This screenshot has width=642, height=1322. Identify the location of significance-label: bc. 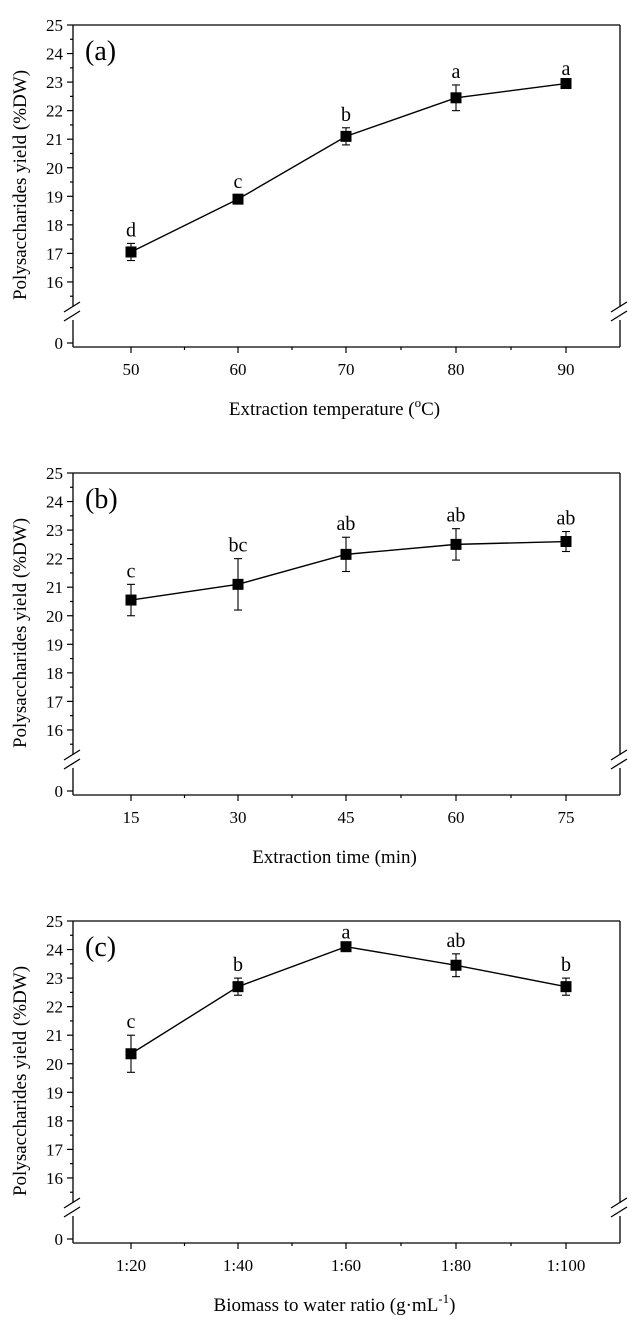
(238, 546).